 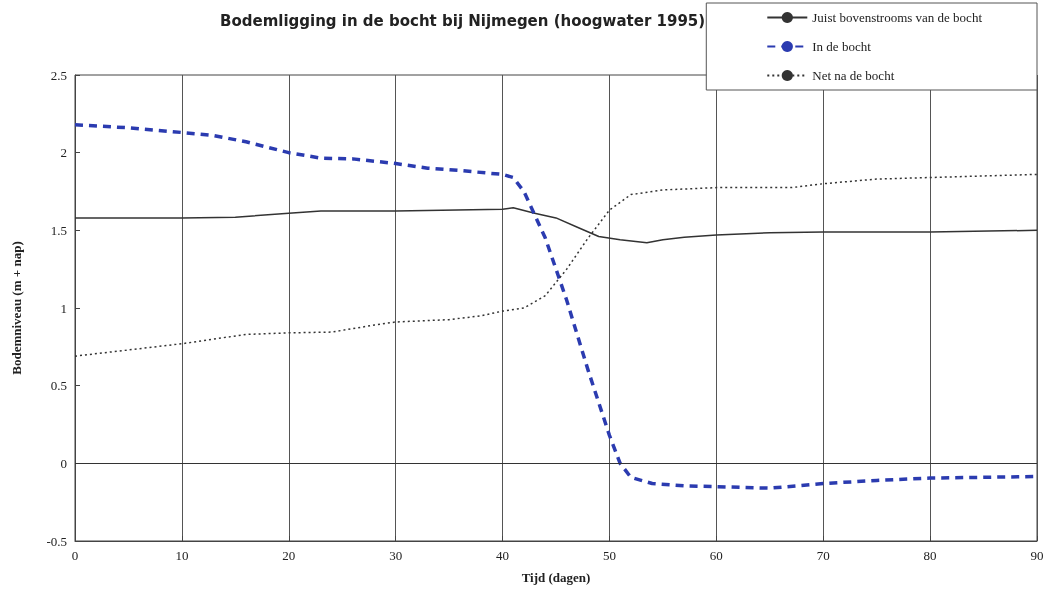 I want to click on y-axis-title: Bodemniveau (m + nap), so click(x=16, y=308).